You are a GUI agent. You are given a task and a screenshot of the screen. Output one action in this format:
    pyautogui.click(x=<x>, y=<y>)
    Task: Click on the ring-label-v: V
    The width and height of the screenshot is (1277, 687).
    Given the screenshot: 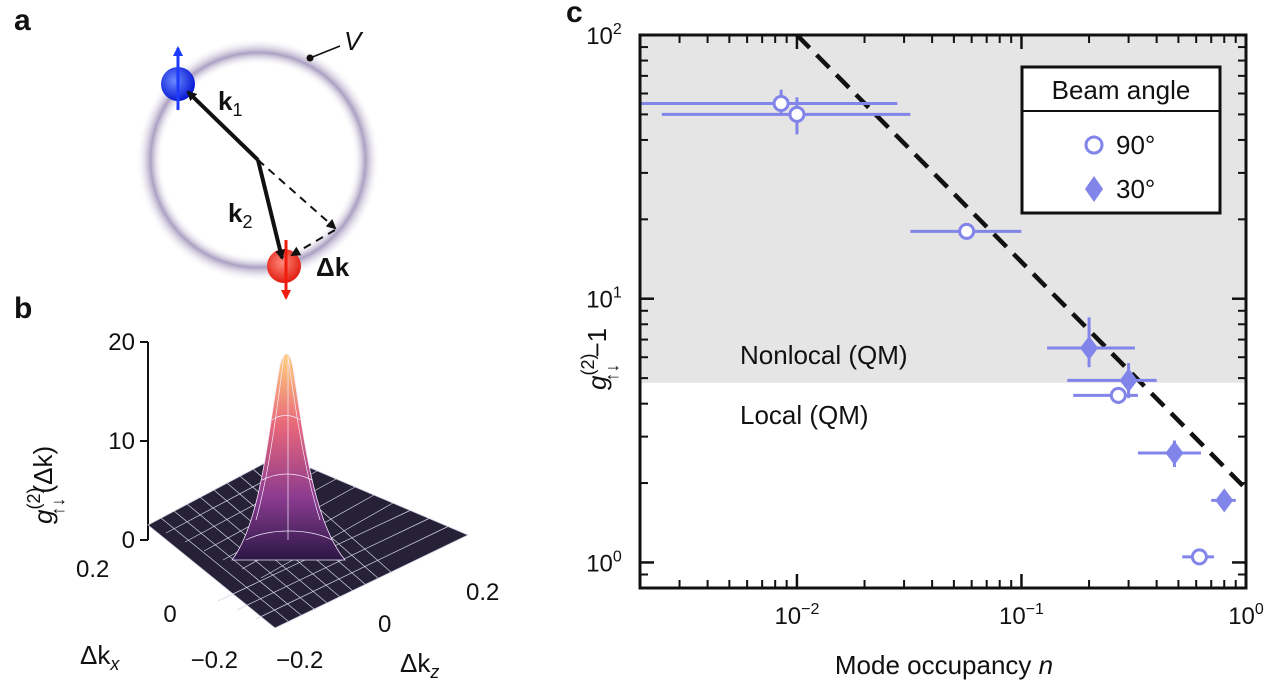 What is the action you would take?
    pyautogui.click(x=354, y=41)
    